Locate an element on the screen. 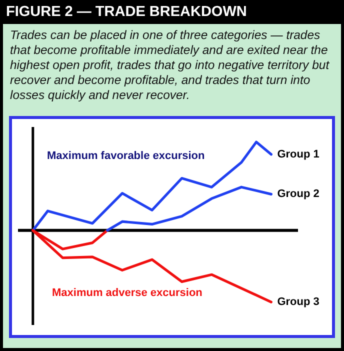  annotation: Maximum adverse excursion is located at coordinates (127, 293).